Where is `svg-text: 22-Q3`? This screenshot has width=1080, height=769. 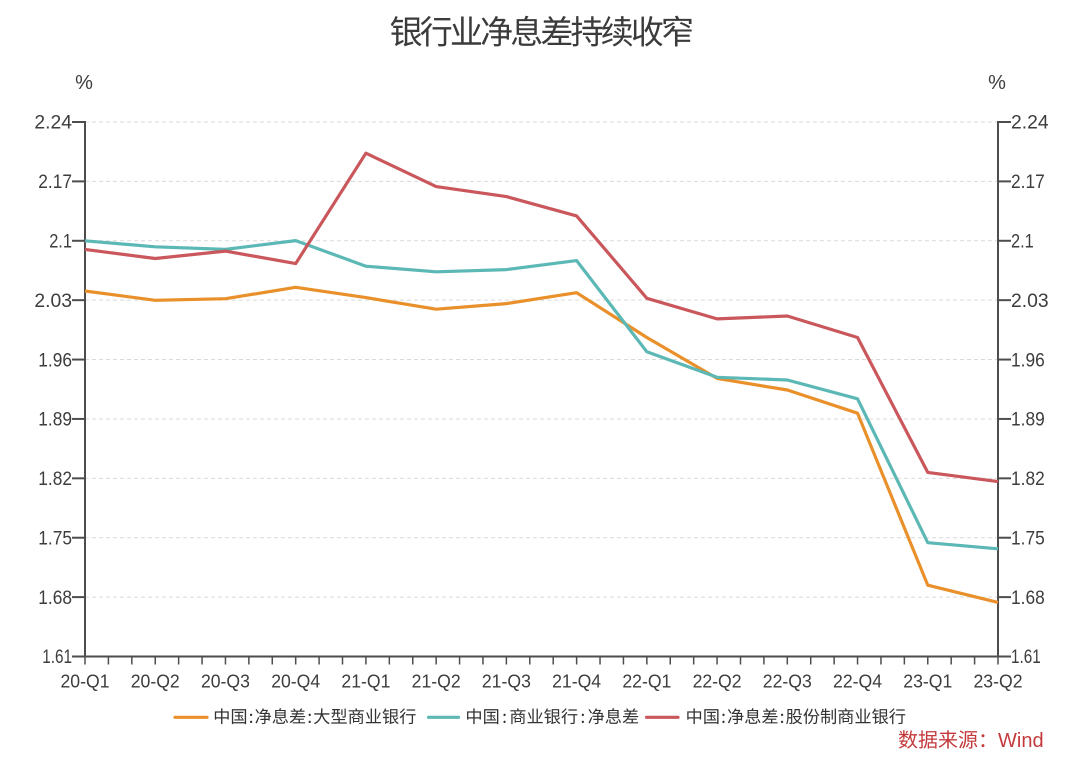
svg-text: 22-Q3 is located at coordinates (787, 681).